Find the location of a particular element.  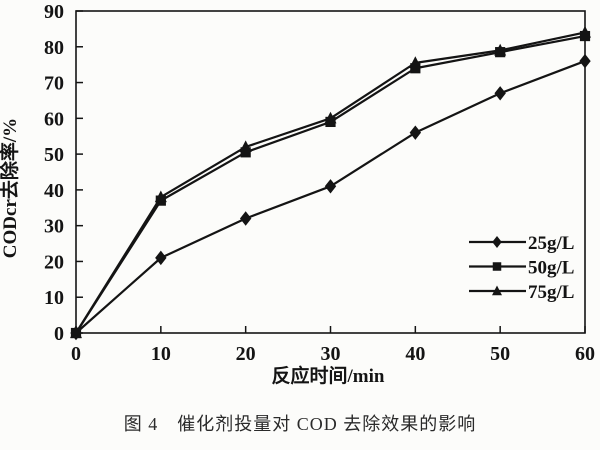

y-tick-label: 60 is located at coordinates (54, 119).